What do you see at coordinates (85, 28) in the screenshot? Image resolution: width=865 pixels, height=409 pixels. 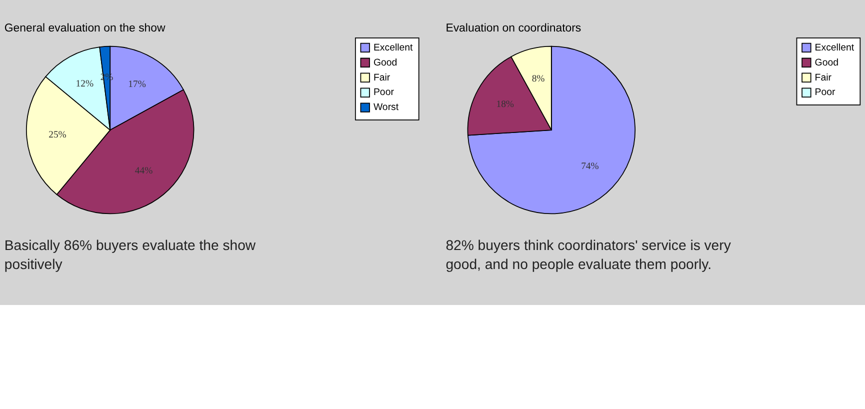 I see `chart-title: General evaluation on the show` at bounding box center [85, 28].